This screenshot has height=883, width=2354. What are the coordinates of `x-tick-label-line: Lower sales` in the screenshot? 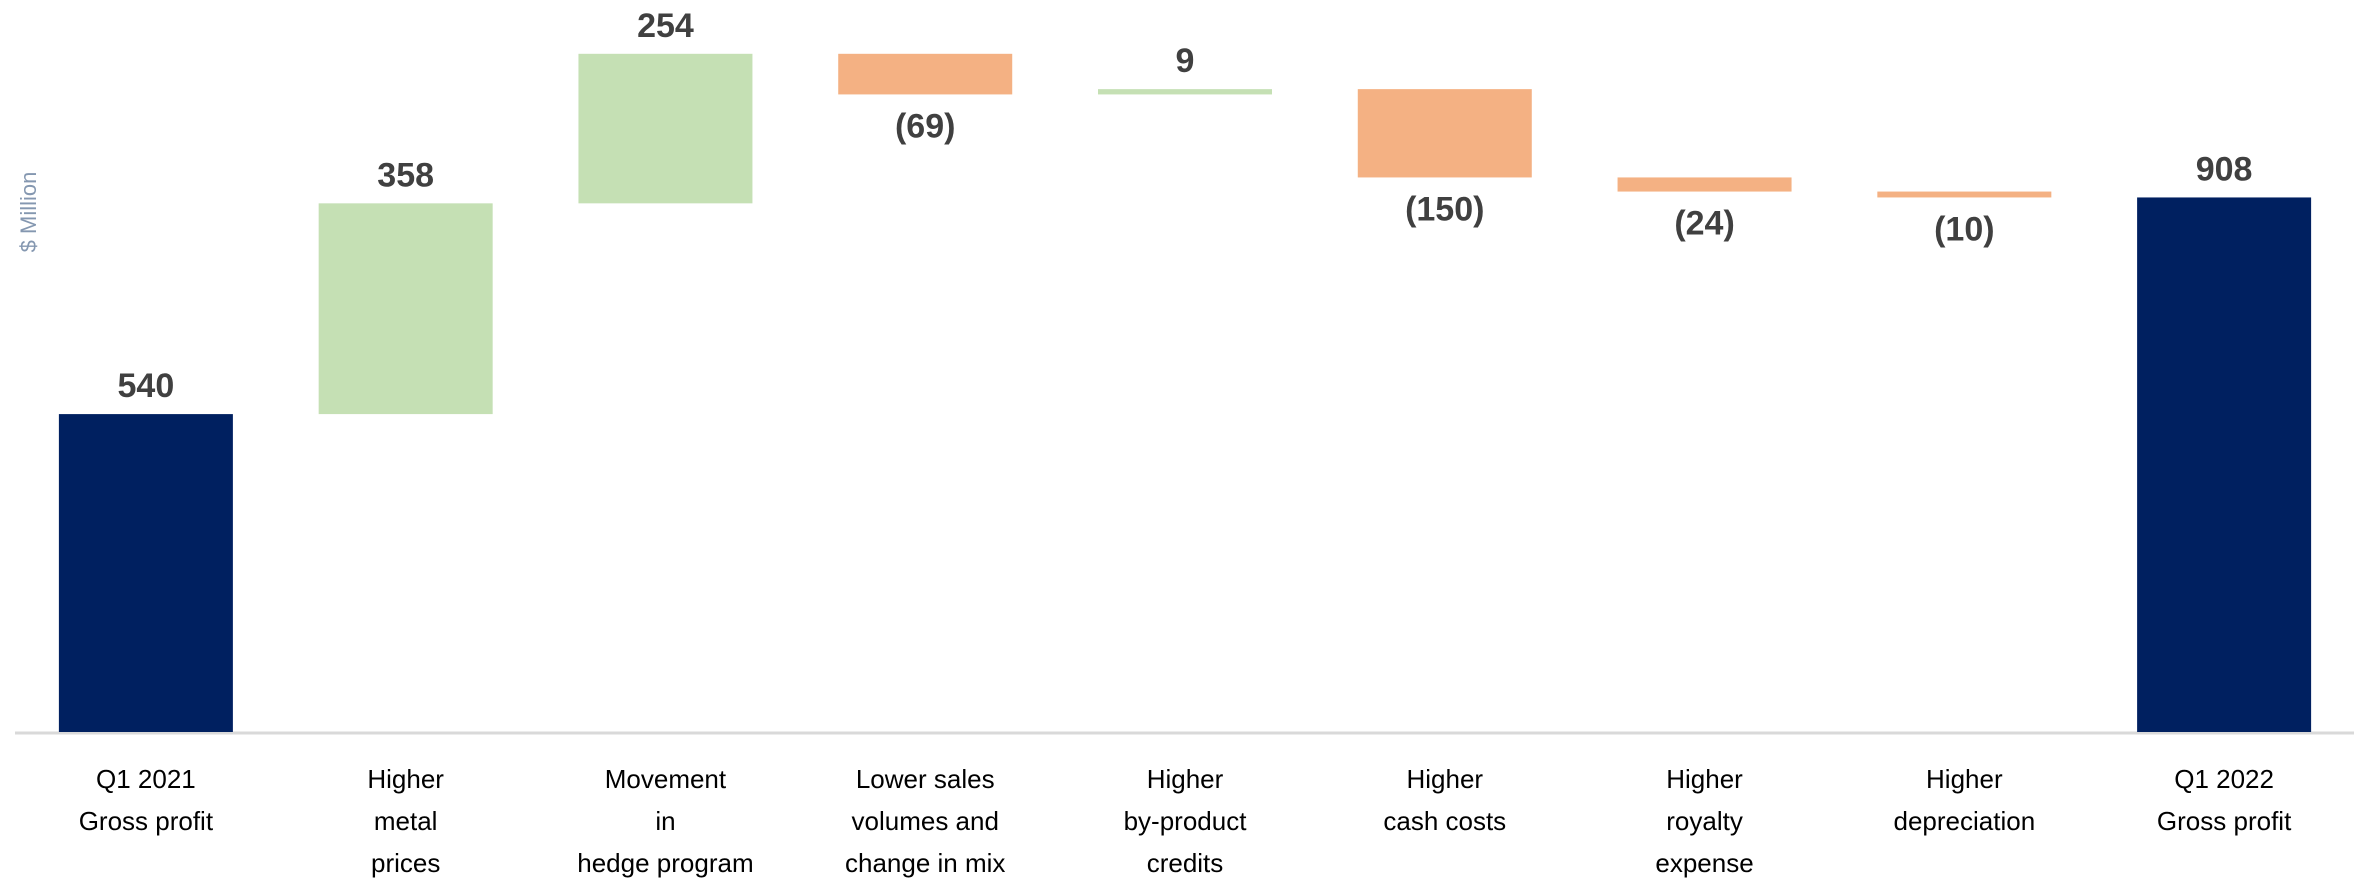 It's located at (925, 779).